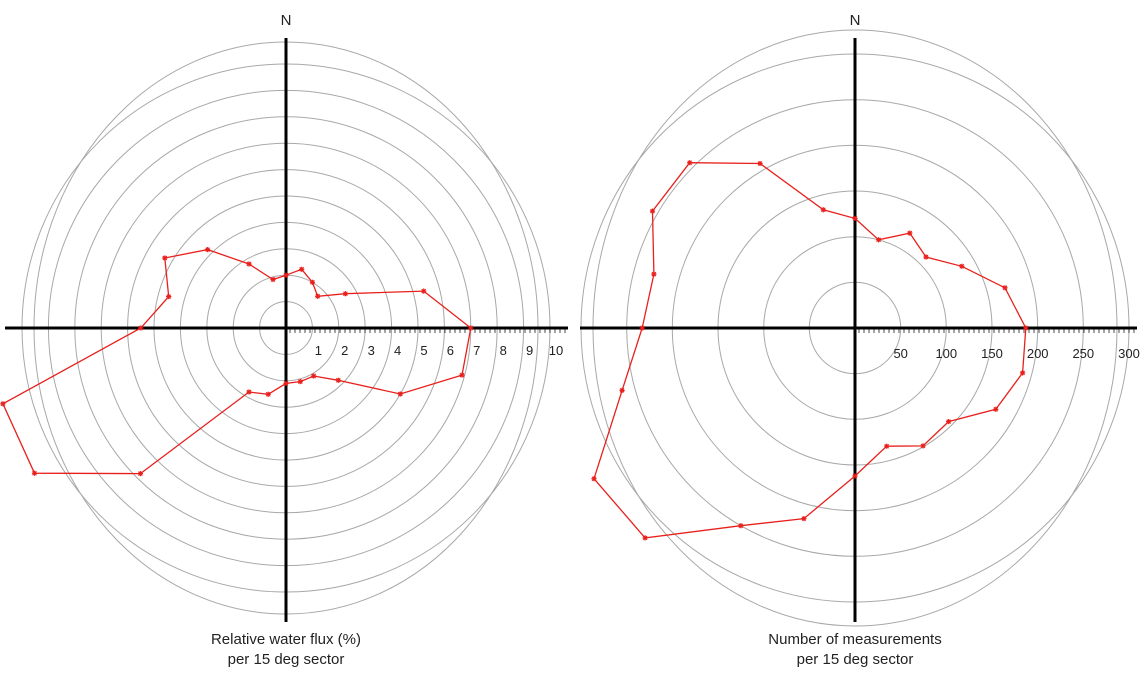 The height and width of the screenshot is (679, 1144). What do you see at coordinates (855, 639) in the screenshot?
I see `measurement-count-caption-line1: Number of measurements` at bounding box center [855, 639].